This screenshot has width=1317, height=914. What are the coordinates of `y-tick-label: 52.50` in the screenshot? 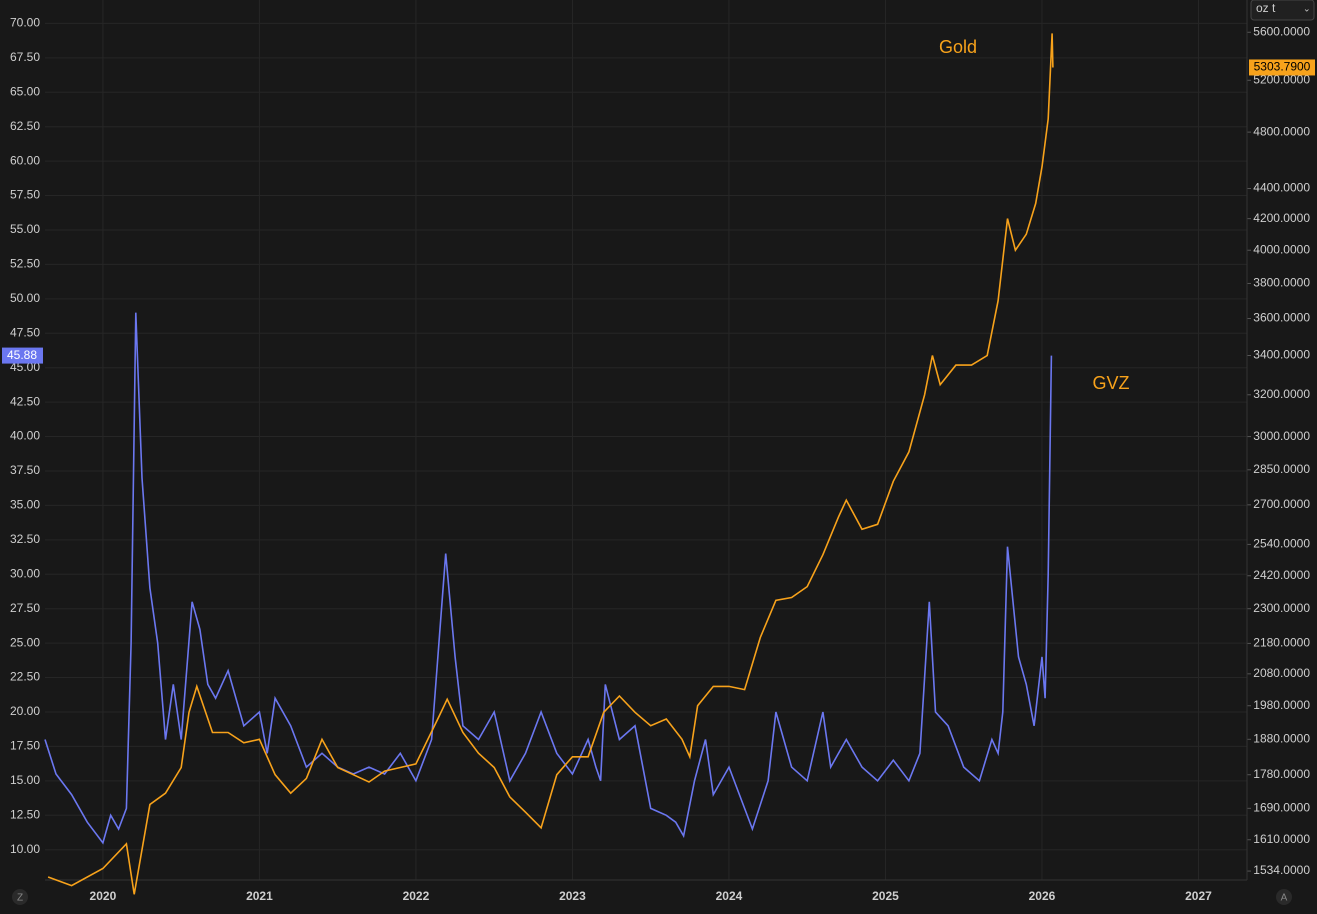 It's located at (25, 264).